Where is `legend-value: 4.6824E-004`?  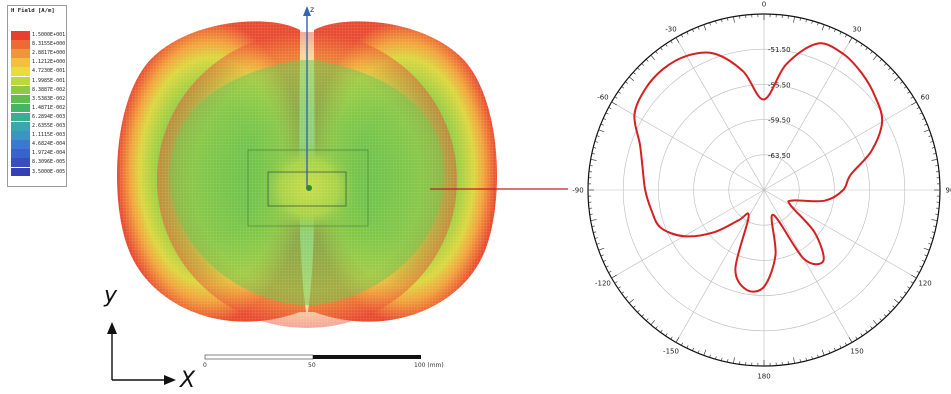
legend-value: 4.6824E-004 is located at coordinates (49, 144).